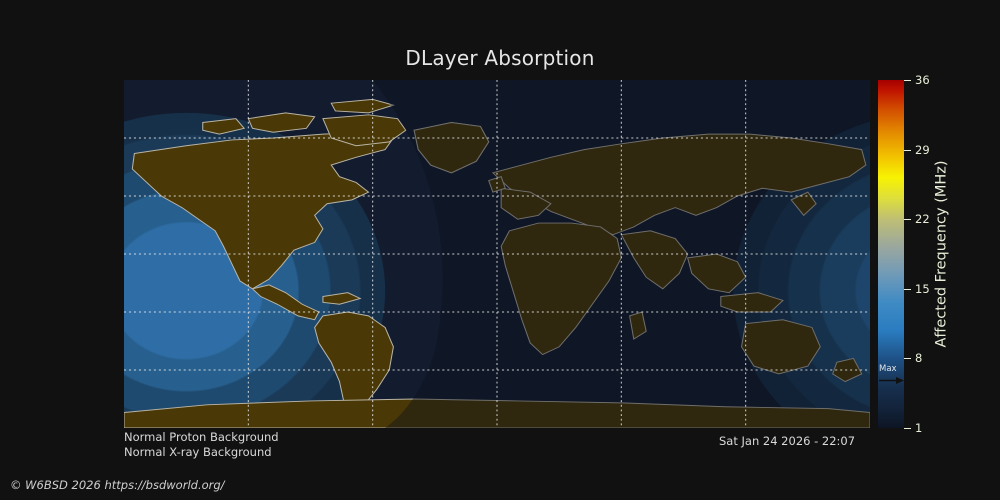 The height and width of the screenshot is (500, 1000). Describe the element at coordinates (919, 428) in the screenshot. I see `colorbar-tick-label: 1` at that location.